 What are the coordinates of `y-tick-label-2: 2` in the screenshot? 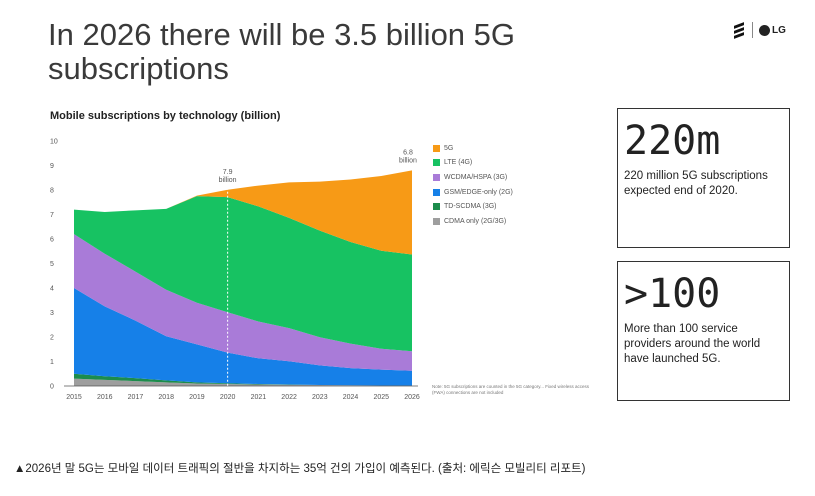 It's located at (52, 338).